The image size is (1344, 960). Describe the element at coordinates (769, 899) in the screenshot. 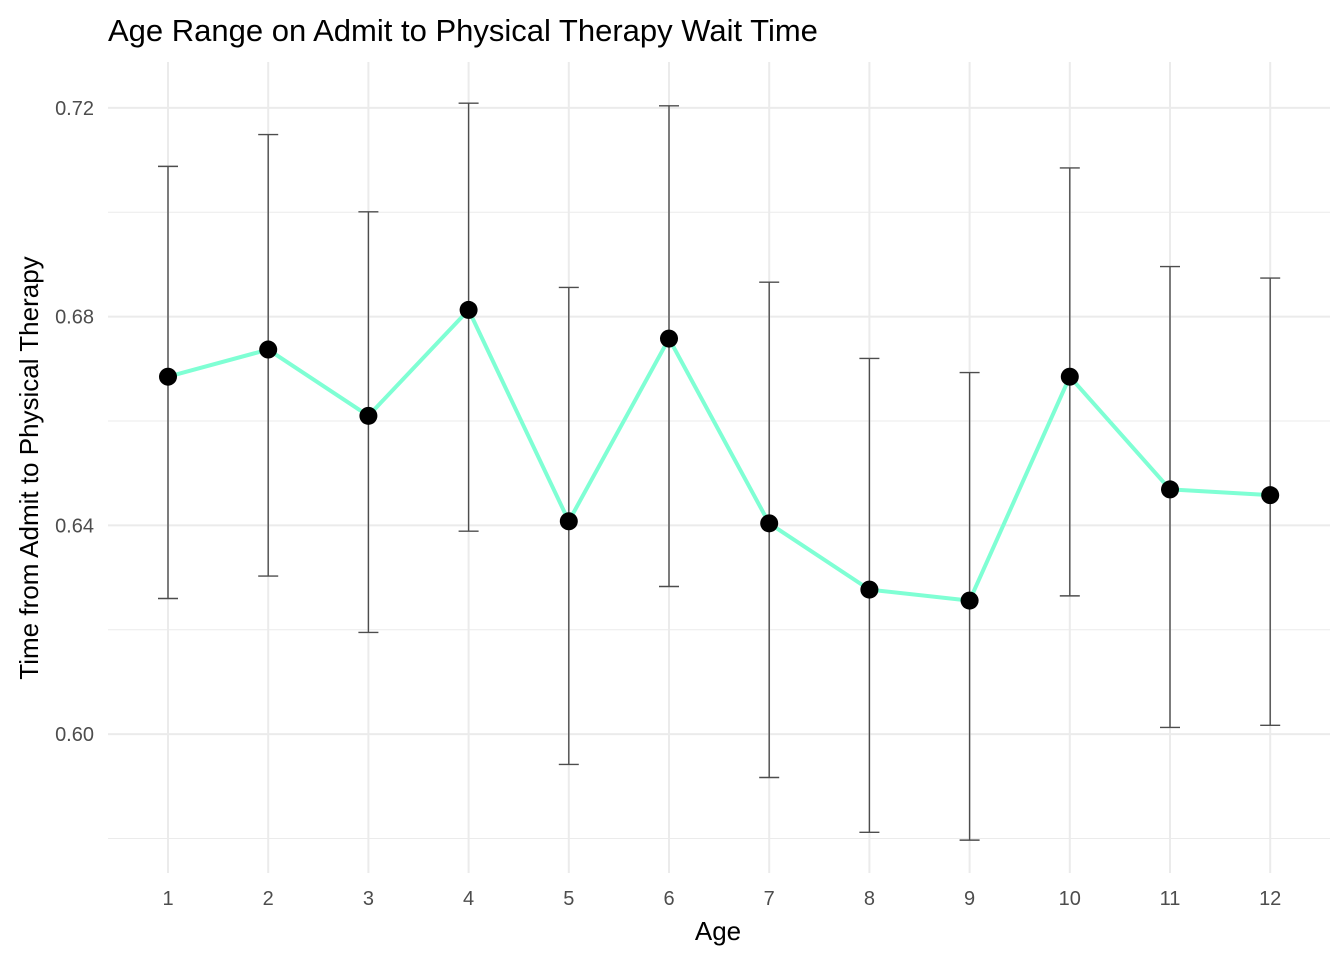

I see `x-tick-label: 7` at that location.